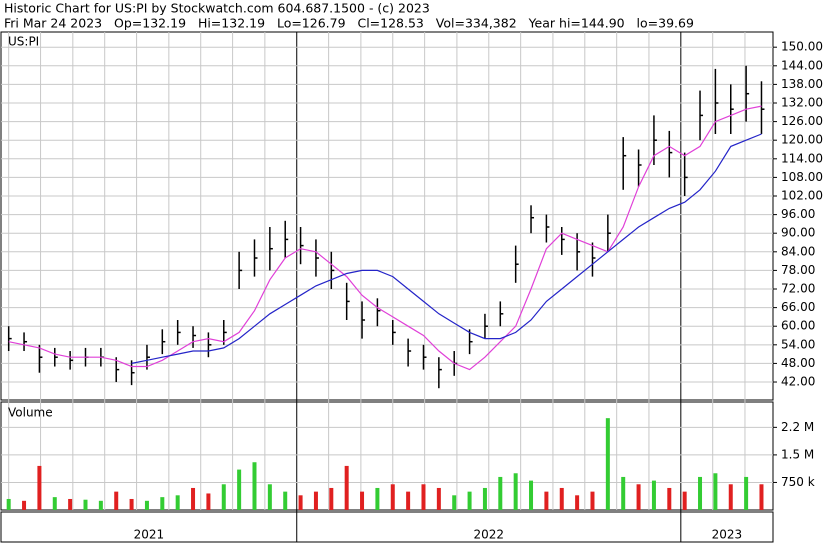 The image size is (830, 543). Describe the element at coordinates (798, 382) in the screenshot. I see `y-tick-label: 42.00` at that location.